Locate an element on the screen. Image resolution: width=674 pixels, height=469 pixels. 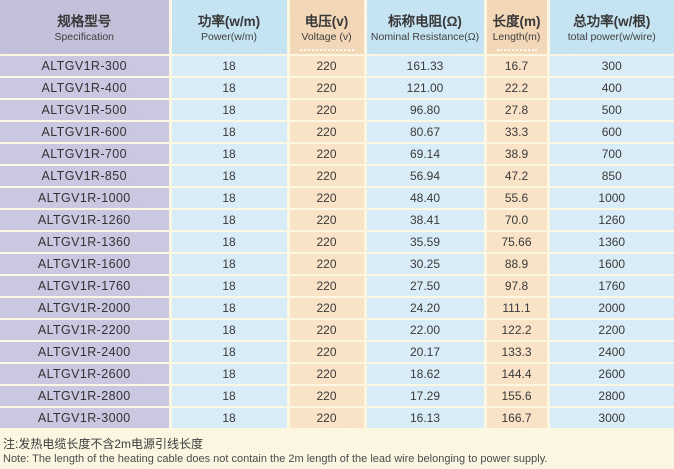
model-cell: ALTGV1R-1360 is located at coordinates (86, 242).